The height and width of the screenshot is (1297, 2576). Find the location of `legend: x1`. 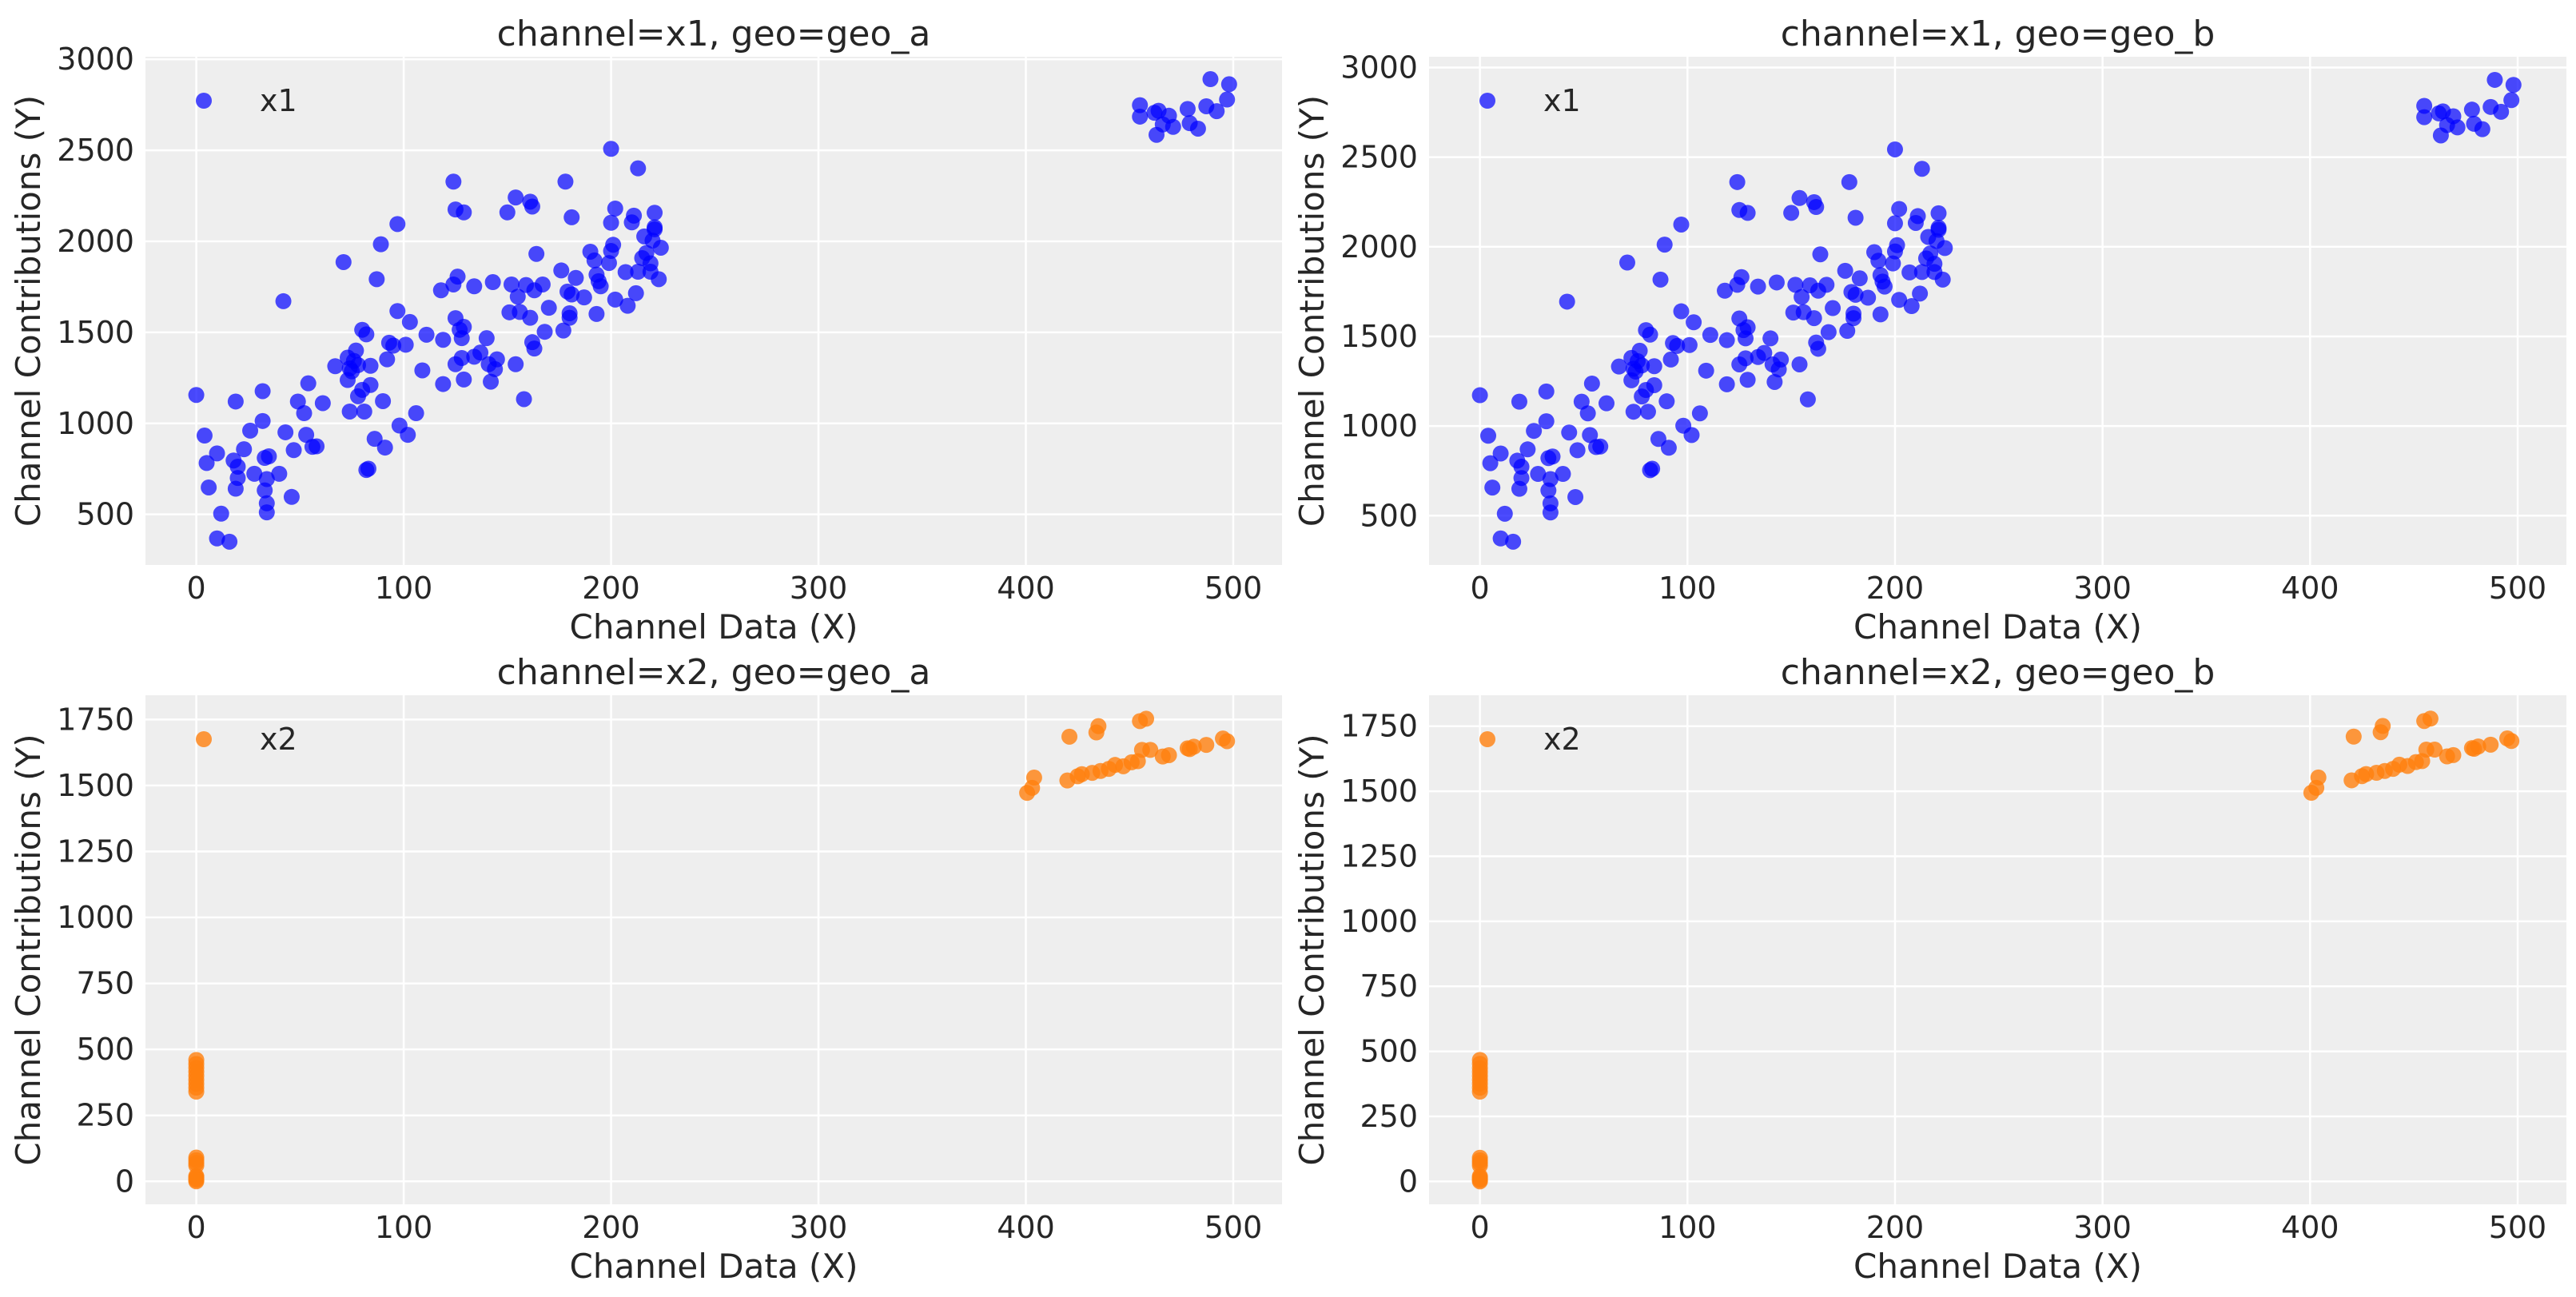

legend: x1 is located at coordinates (246, 100).